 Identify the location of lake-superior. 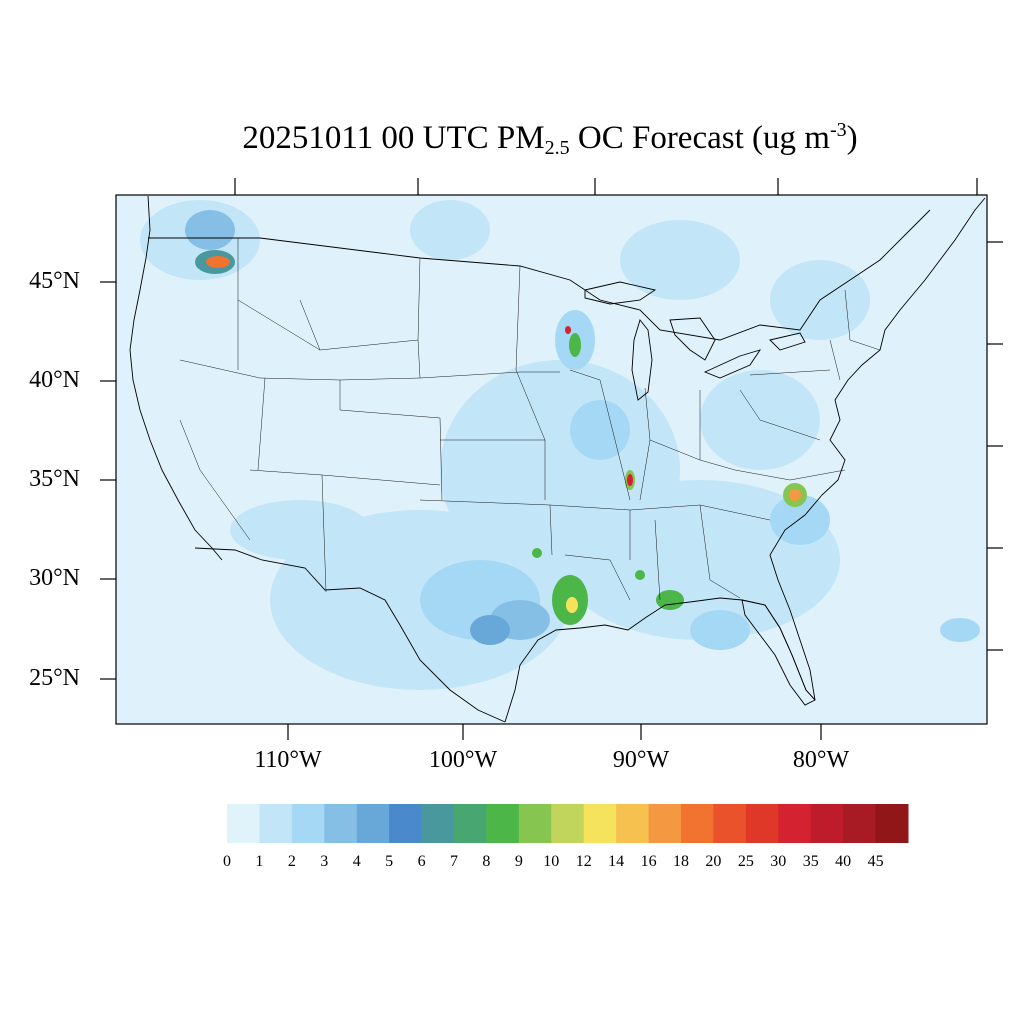
(620, 293).